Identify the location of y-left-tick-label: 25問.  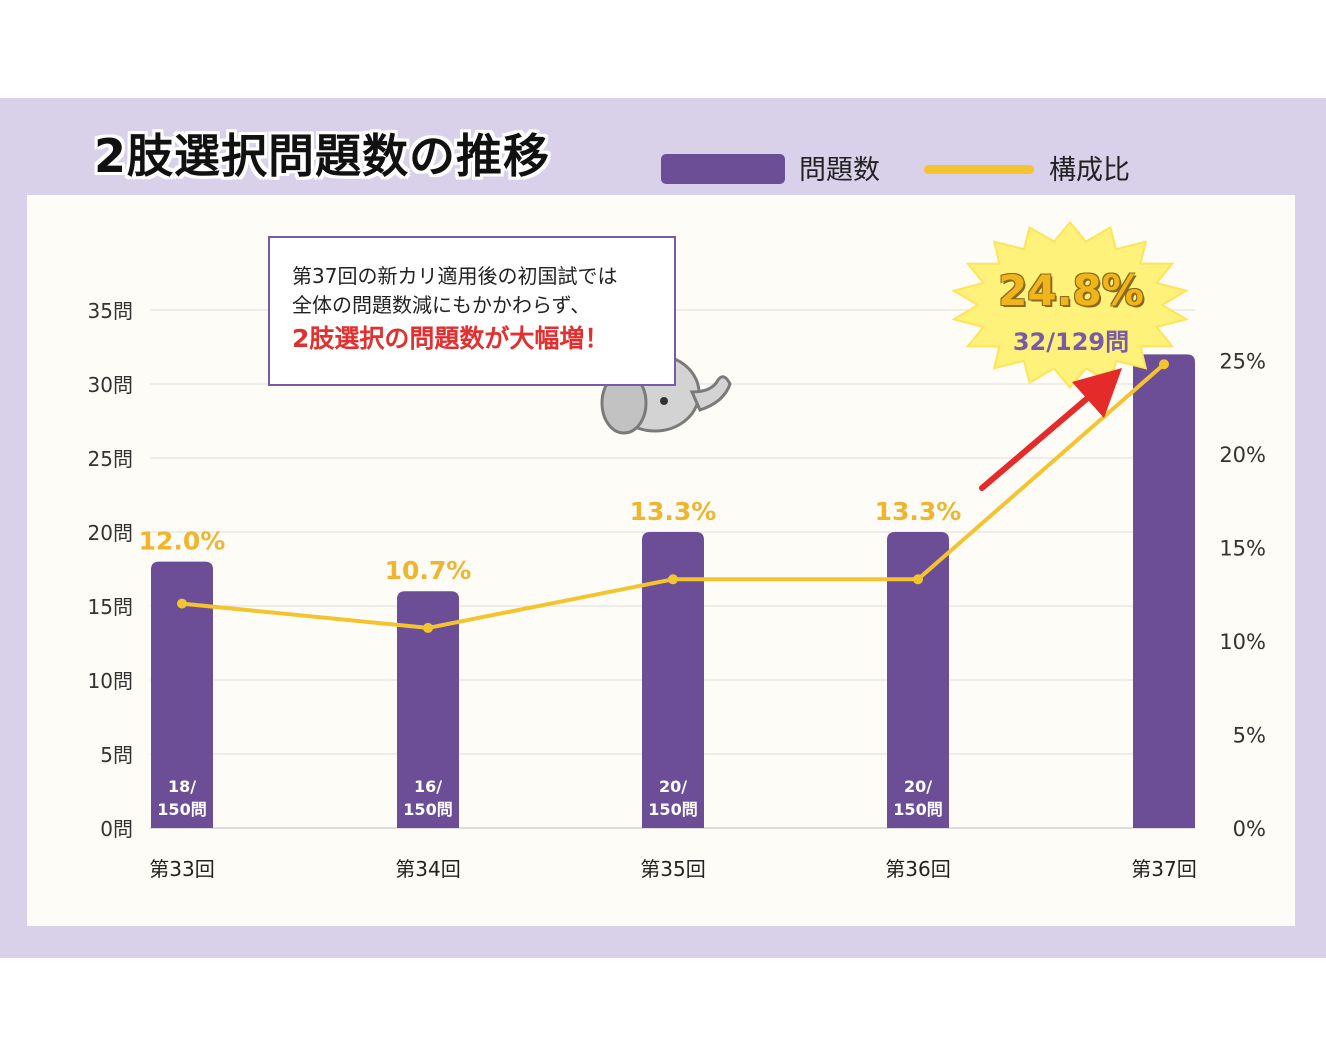
(110, 459).